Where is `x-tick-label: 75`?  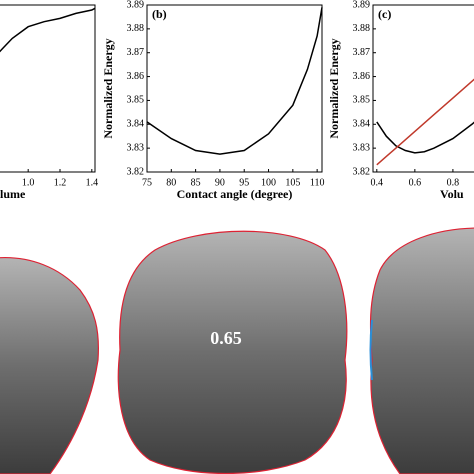 x-tick-label: 75 is located at coordinates (147, 182).